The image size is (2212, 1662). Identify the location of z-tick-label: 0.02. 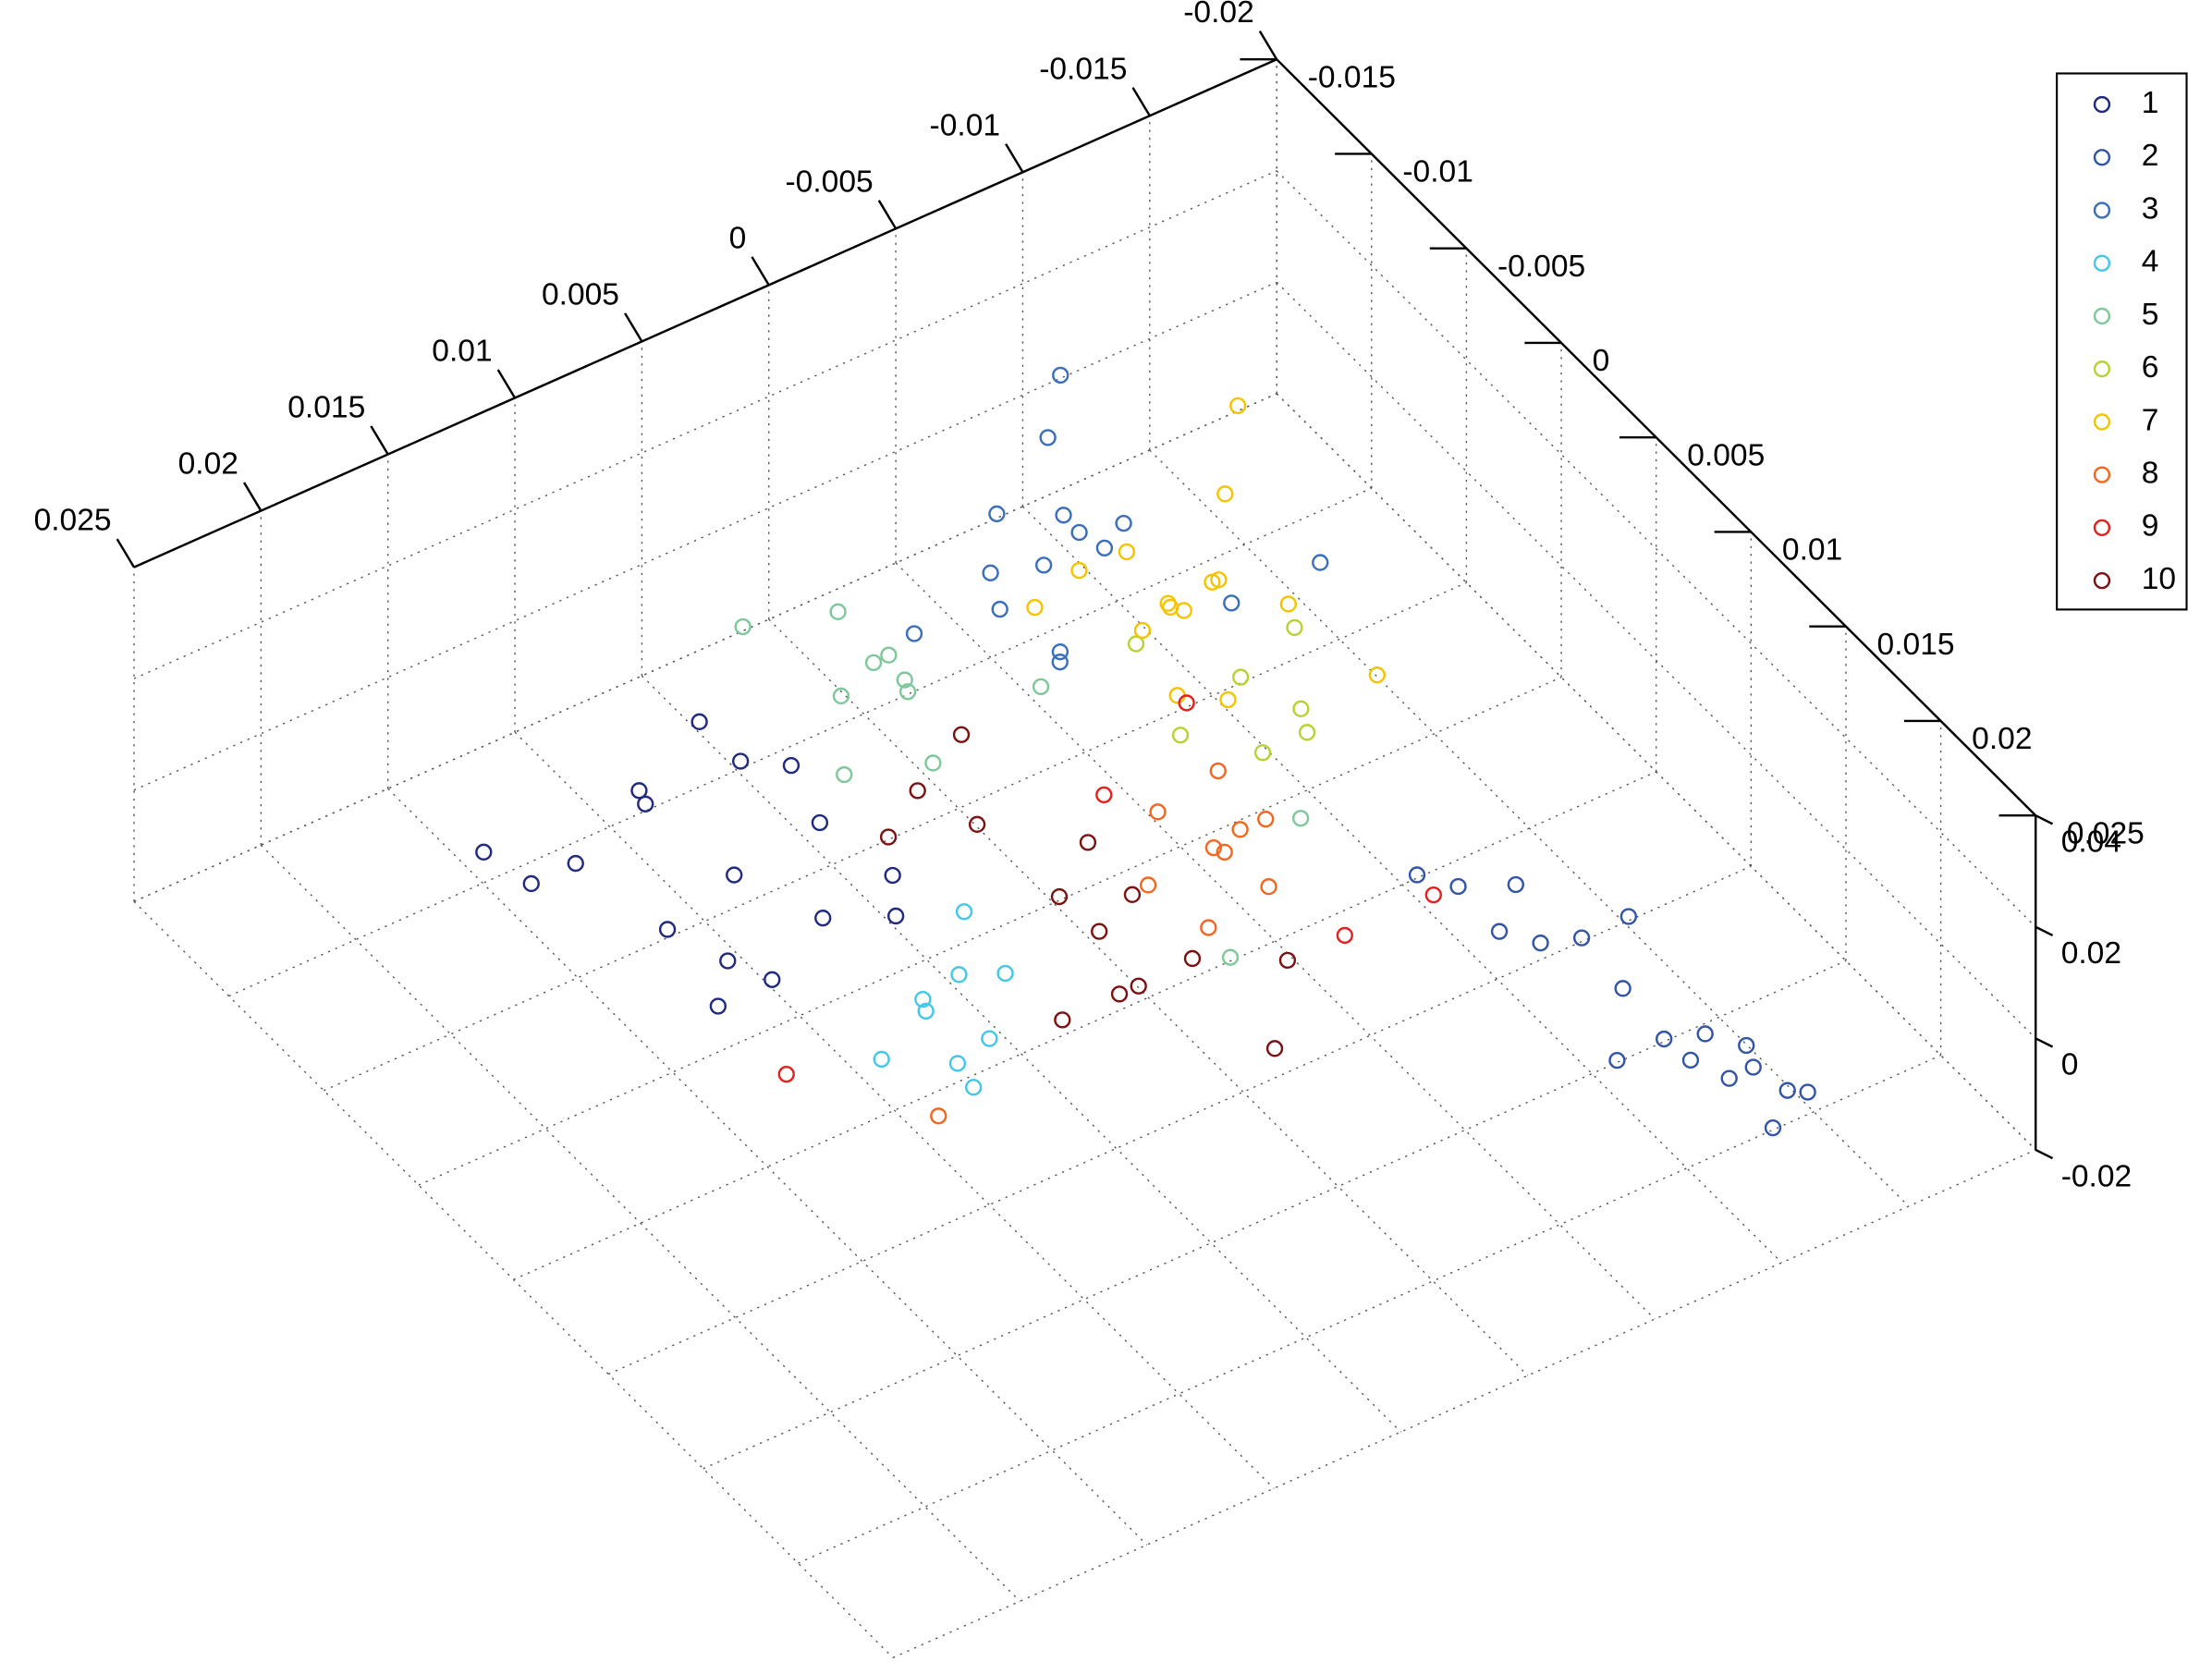
(2091, 953).